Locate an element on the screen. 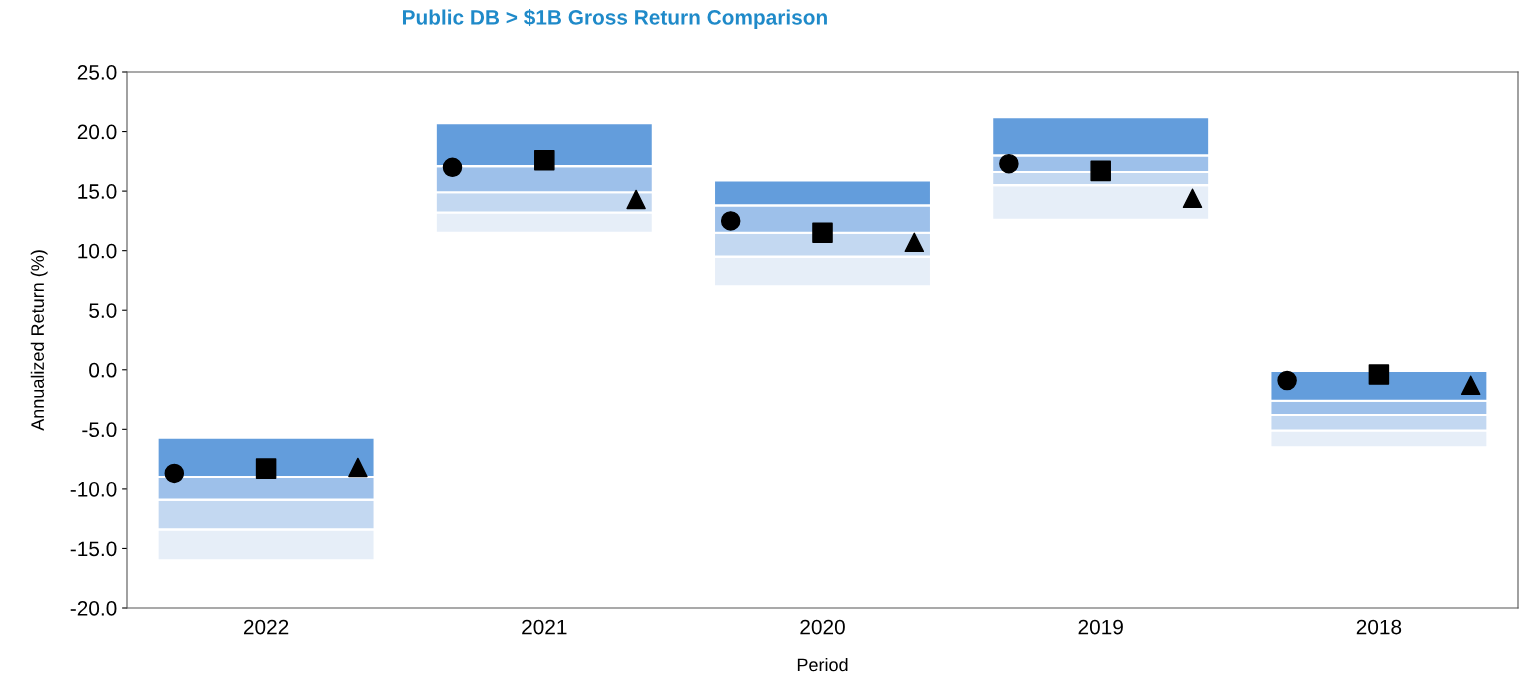  y-tick-label: 15.0 is located at coordinates (97, 191).